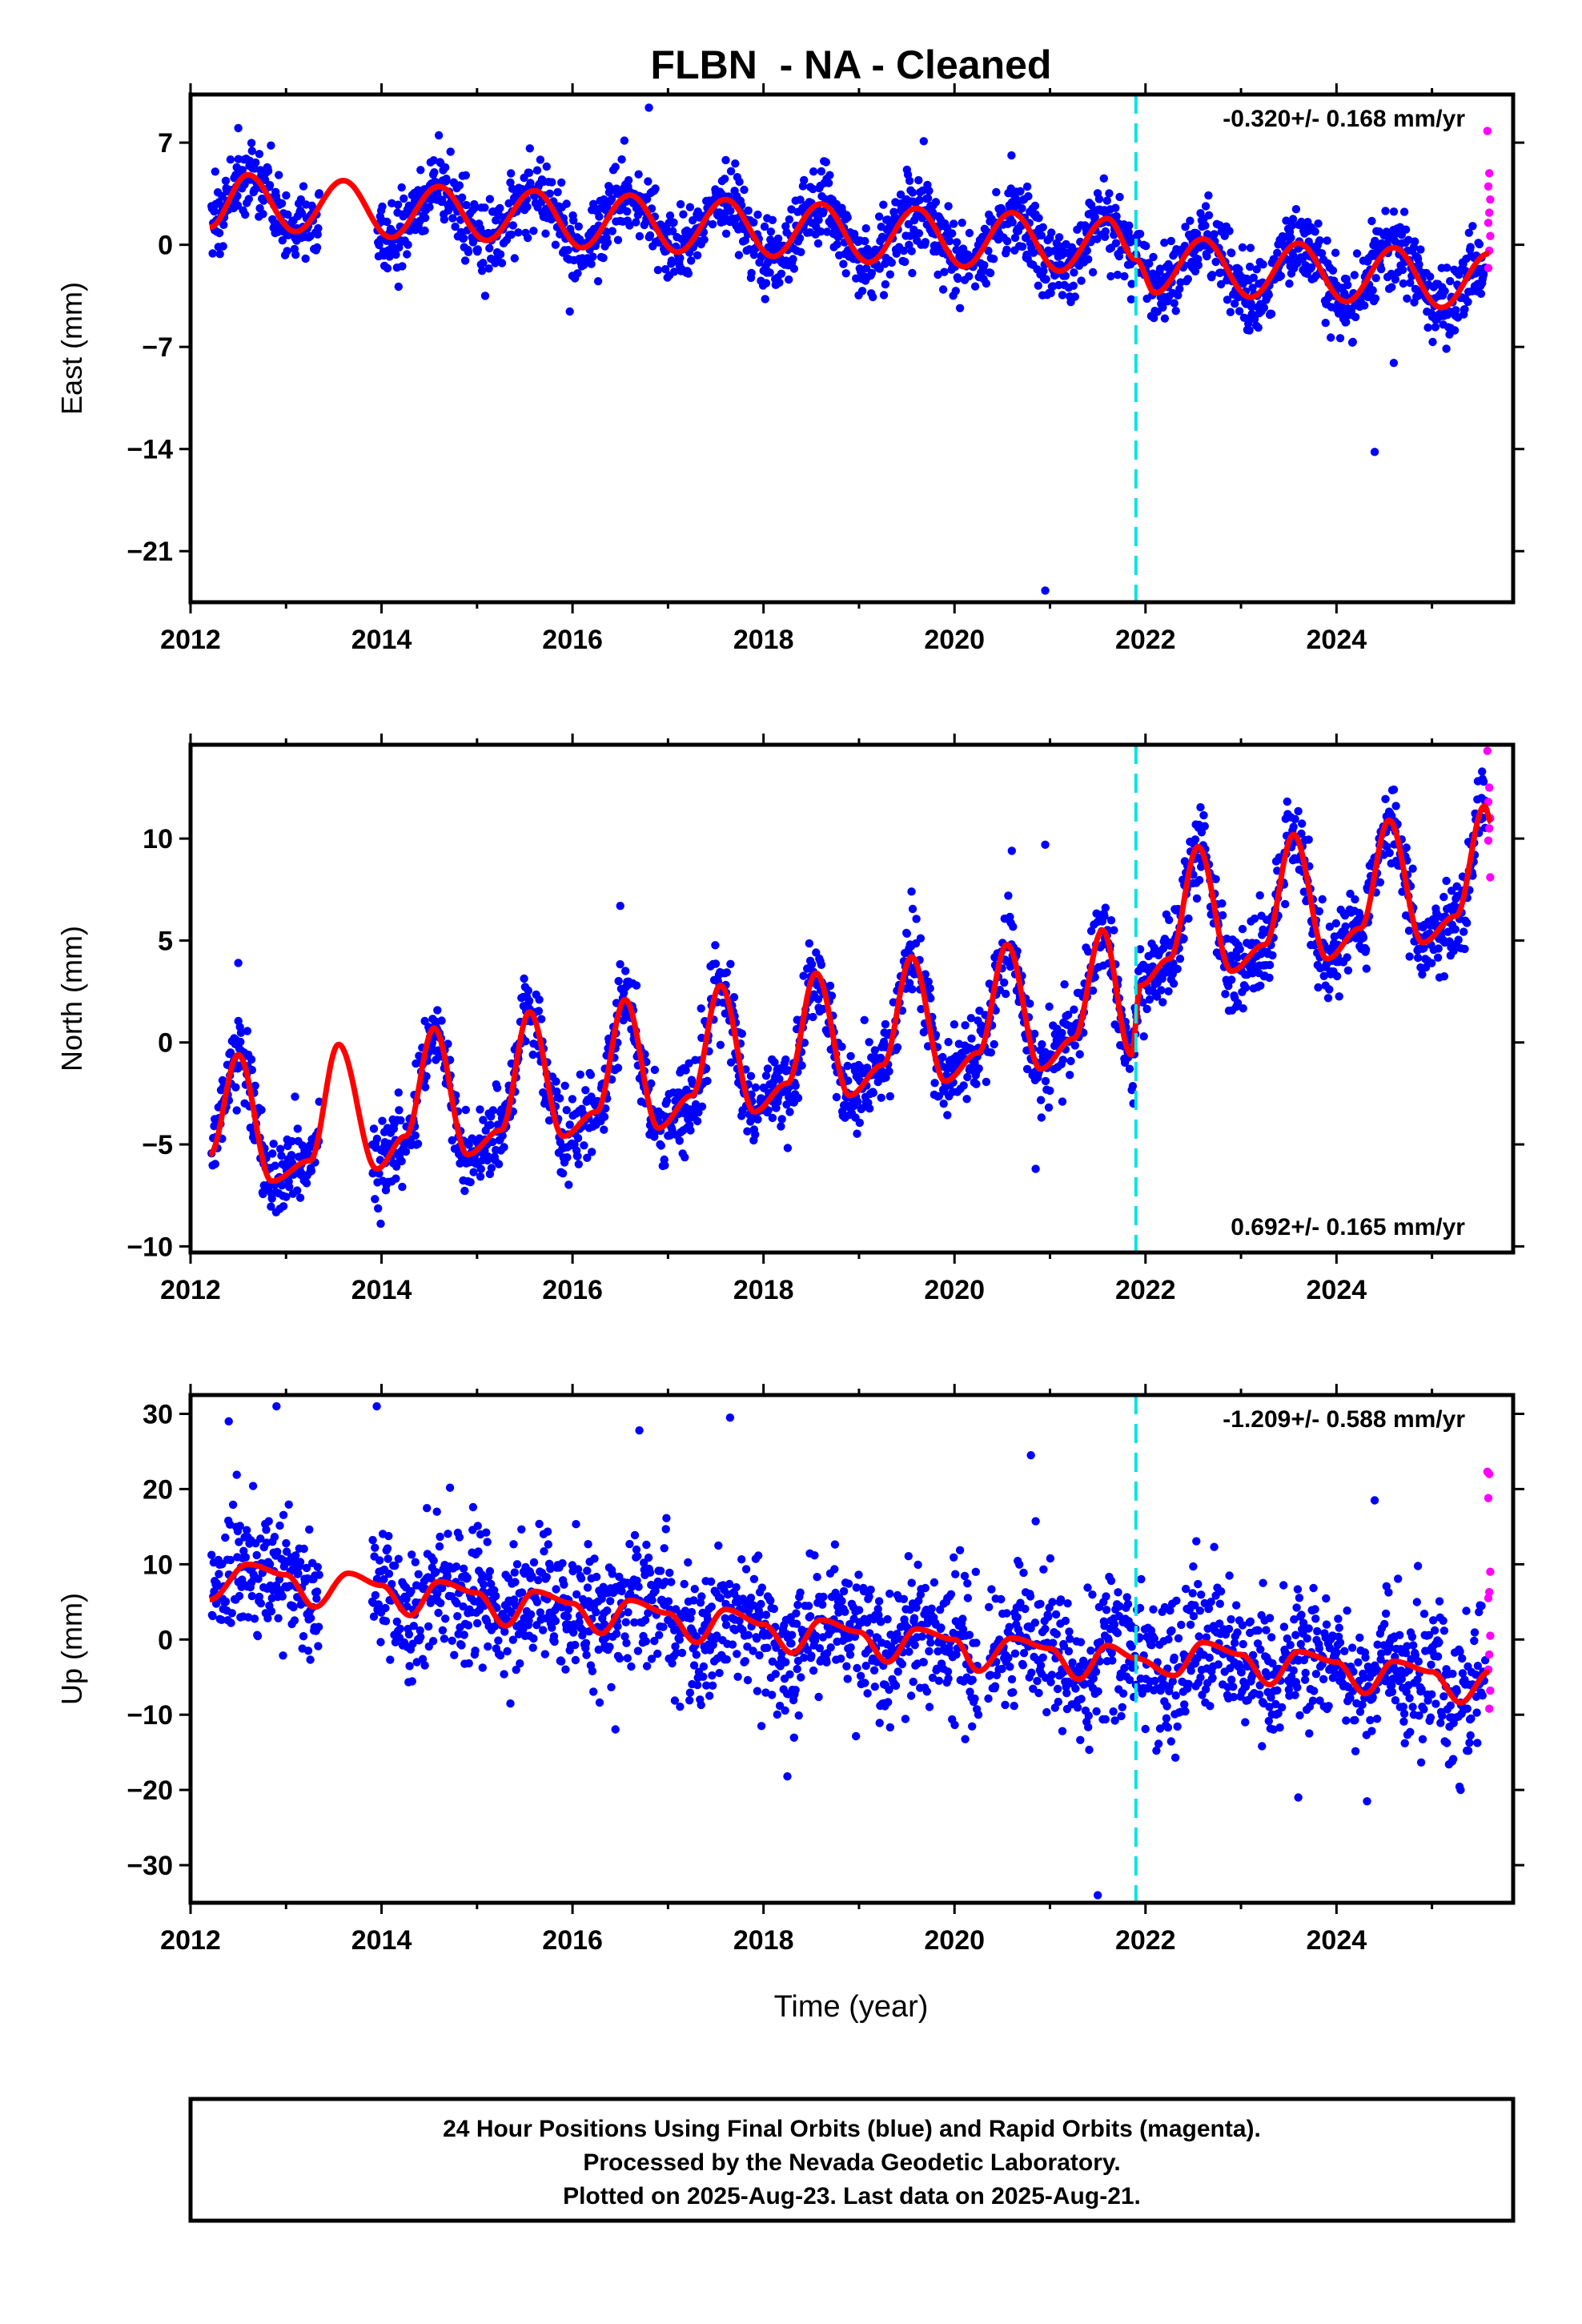  What do you see at coordinates (382, 1290) in the screenshot?
I see `x-tick-label: 2014` at bounding box center [382, 1290].